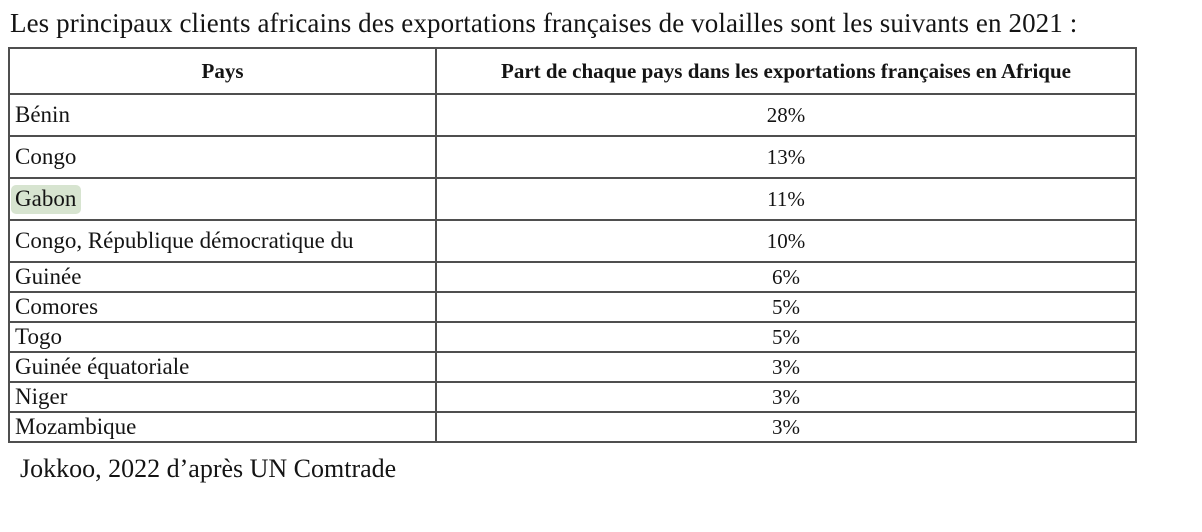 Image resolution: width=1202 pixels, height=532 pixels. What do you see at coordinates (222, 337) in the screenshot?
I see `country-cell: Togo` at bounding box center [222, 337].